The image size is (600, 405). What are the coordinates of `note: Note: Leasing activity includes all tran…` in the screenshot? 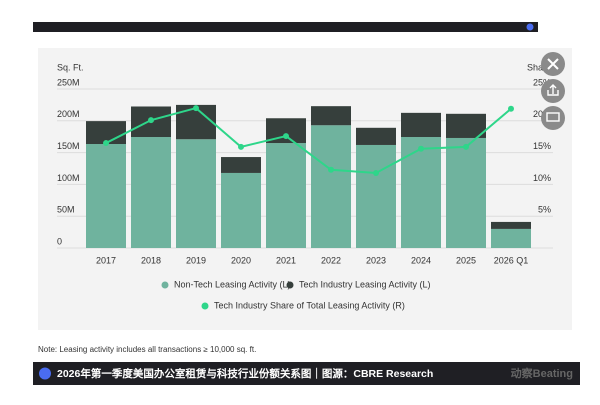 It's located at (147, 349).